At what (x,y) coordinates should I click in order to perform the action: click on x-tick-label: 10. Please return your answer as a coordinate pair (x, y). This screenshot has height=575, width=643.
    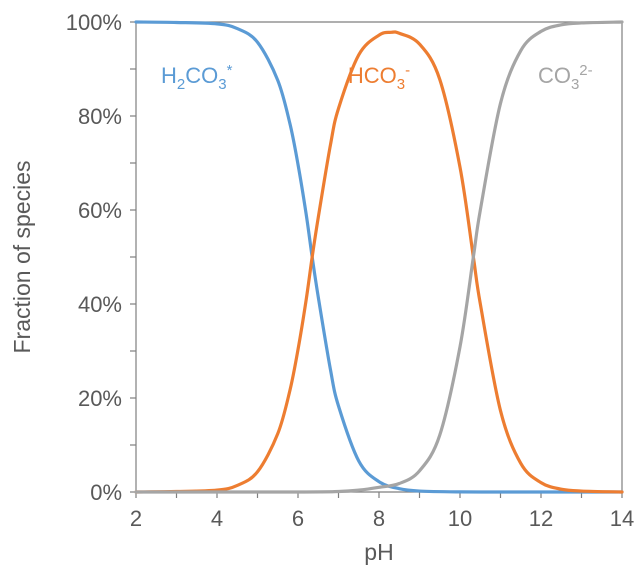
    Looking at the image, I should click on (460, 518).